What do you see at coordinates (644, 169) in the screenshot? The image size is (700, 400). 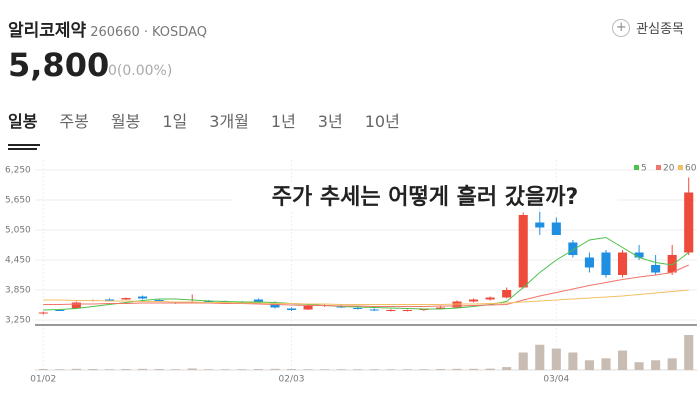 I see `legend-label: 5` at bounding box center [644, 169].